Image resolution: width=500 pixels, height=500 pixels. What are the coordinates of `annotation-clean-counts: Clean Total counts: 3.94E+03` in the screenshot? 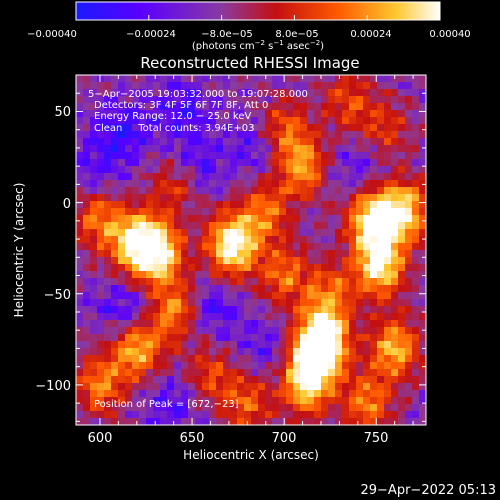 It's located at (174, 128).